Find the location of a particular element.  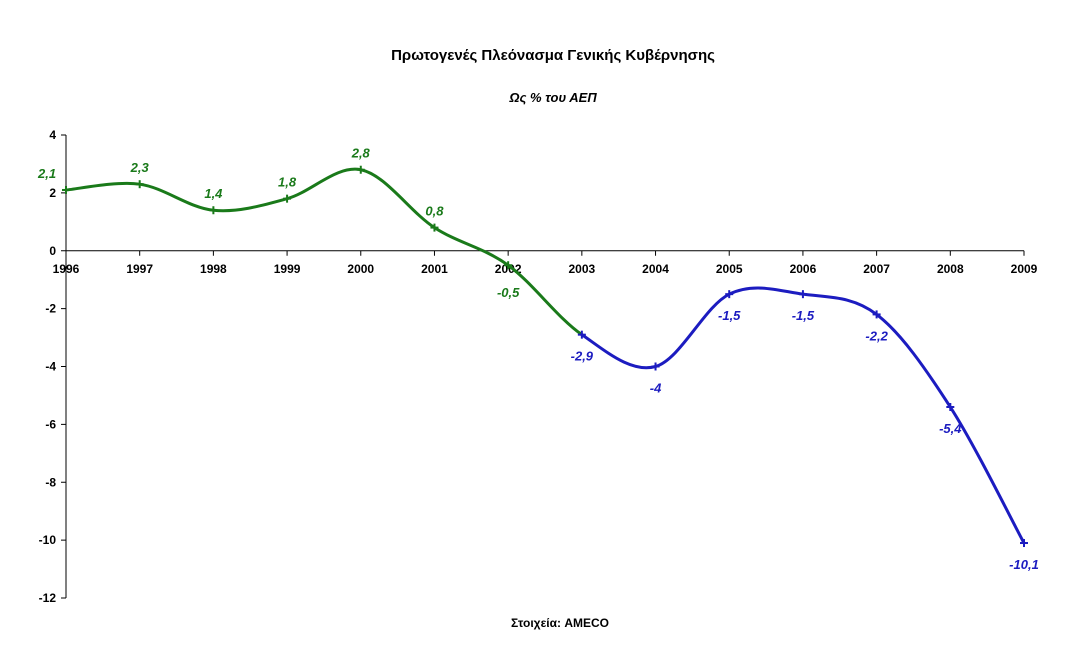

y-tick-label: -2 is located at coordinates (50, 309).